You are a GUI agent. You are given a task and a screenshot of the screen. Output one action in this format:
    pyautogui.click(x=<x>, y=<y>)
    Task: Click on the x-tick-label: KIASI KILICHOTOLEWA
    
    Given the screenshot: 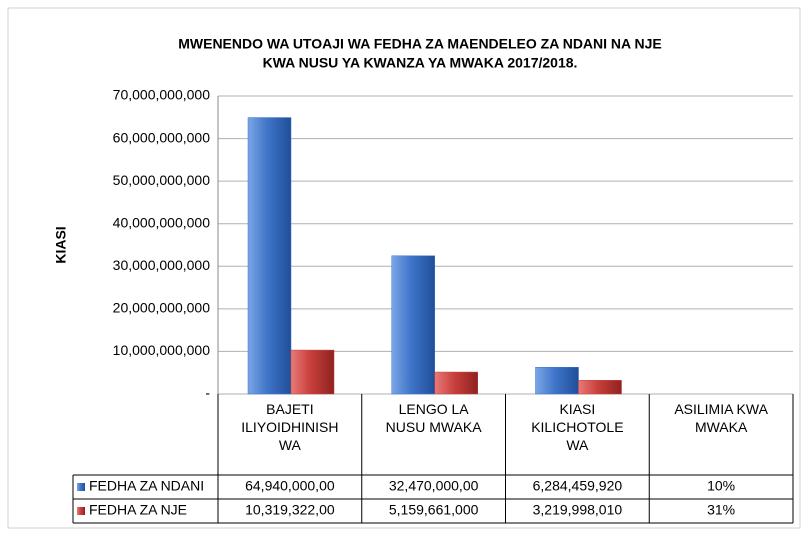 What is the action you would take?
    pyautogui.click(x=577, y=427)
    